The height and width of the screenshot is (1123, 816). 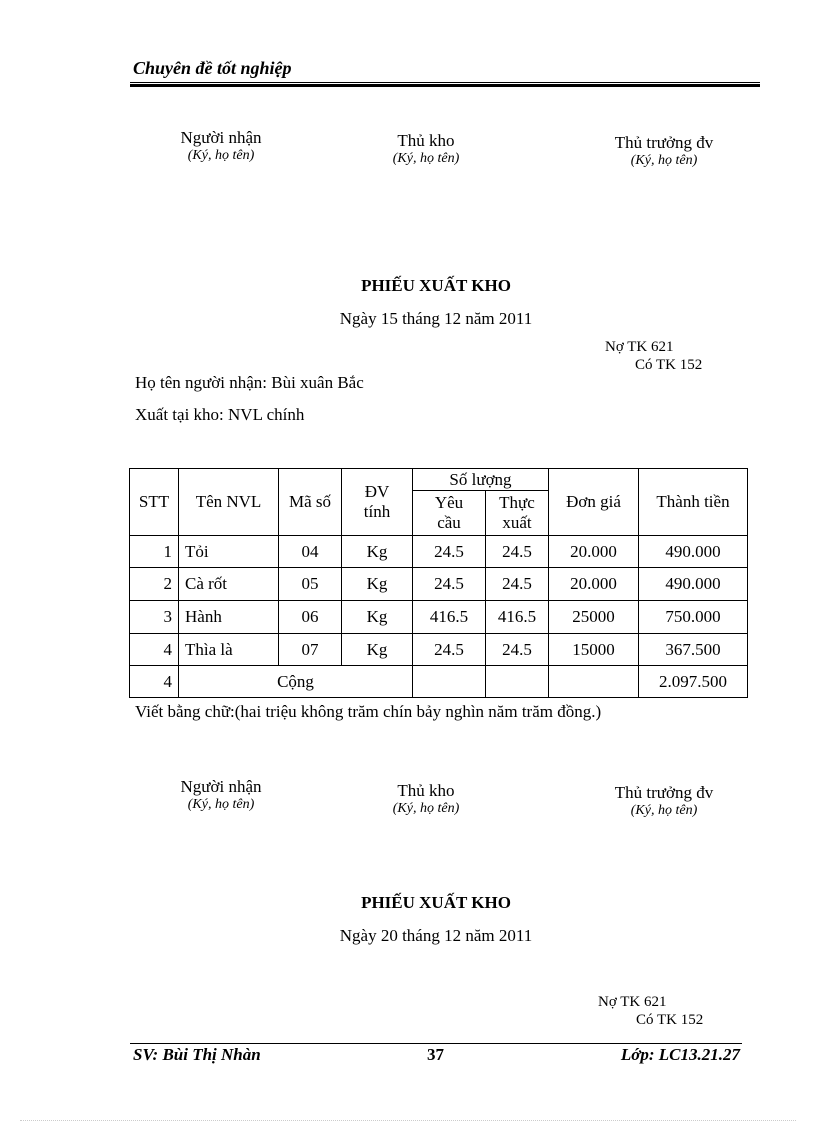 I want to click on table-cell: 25000, so click(x=593, y=617).